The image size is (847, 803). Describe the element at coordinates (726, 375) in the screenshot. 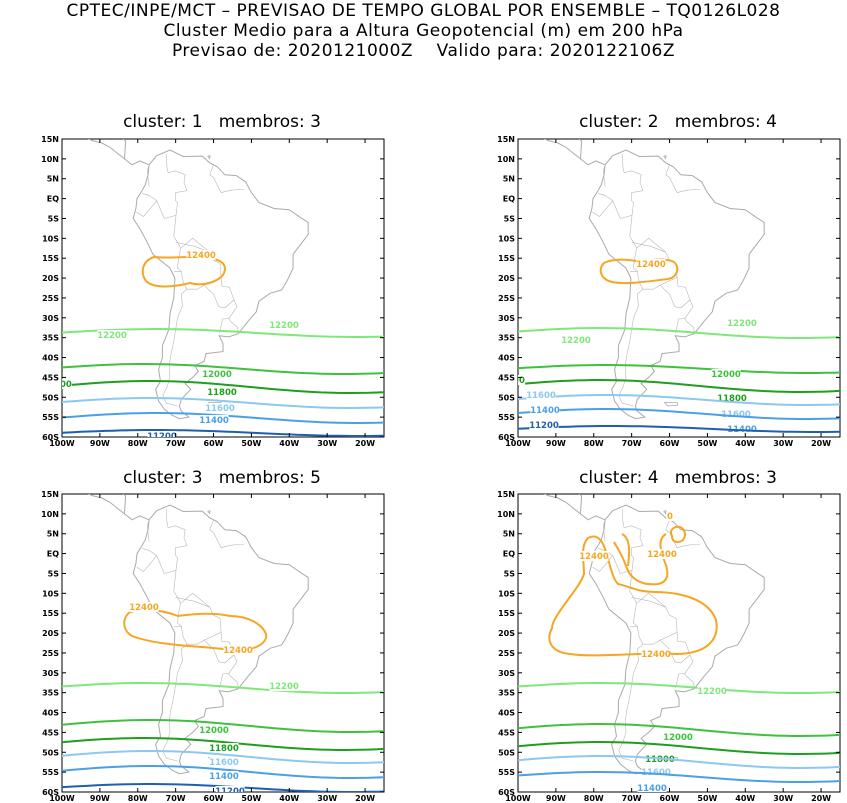

I see `contour-label-12000: 12000` at that location.